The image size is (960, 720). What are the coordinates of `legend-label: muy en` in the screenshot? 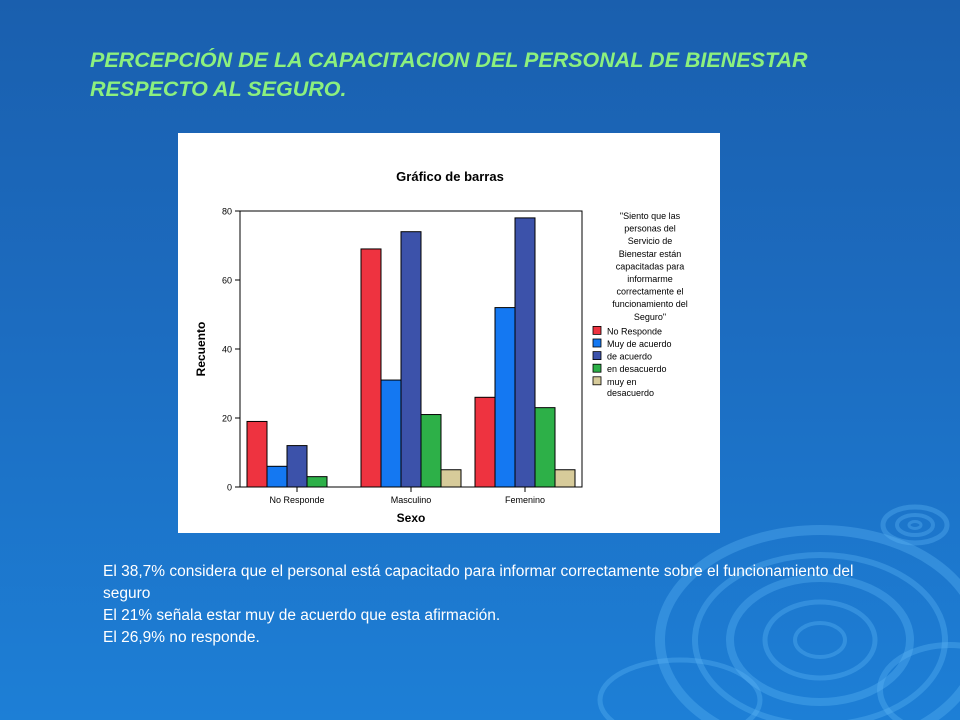 It's located at (622, 382).